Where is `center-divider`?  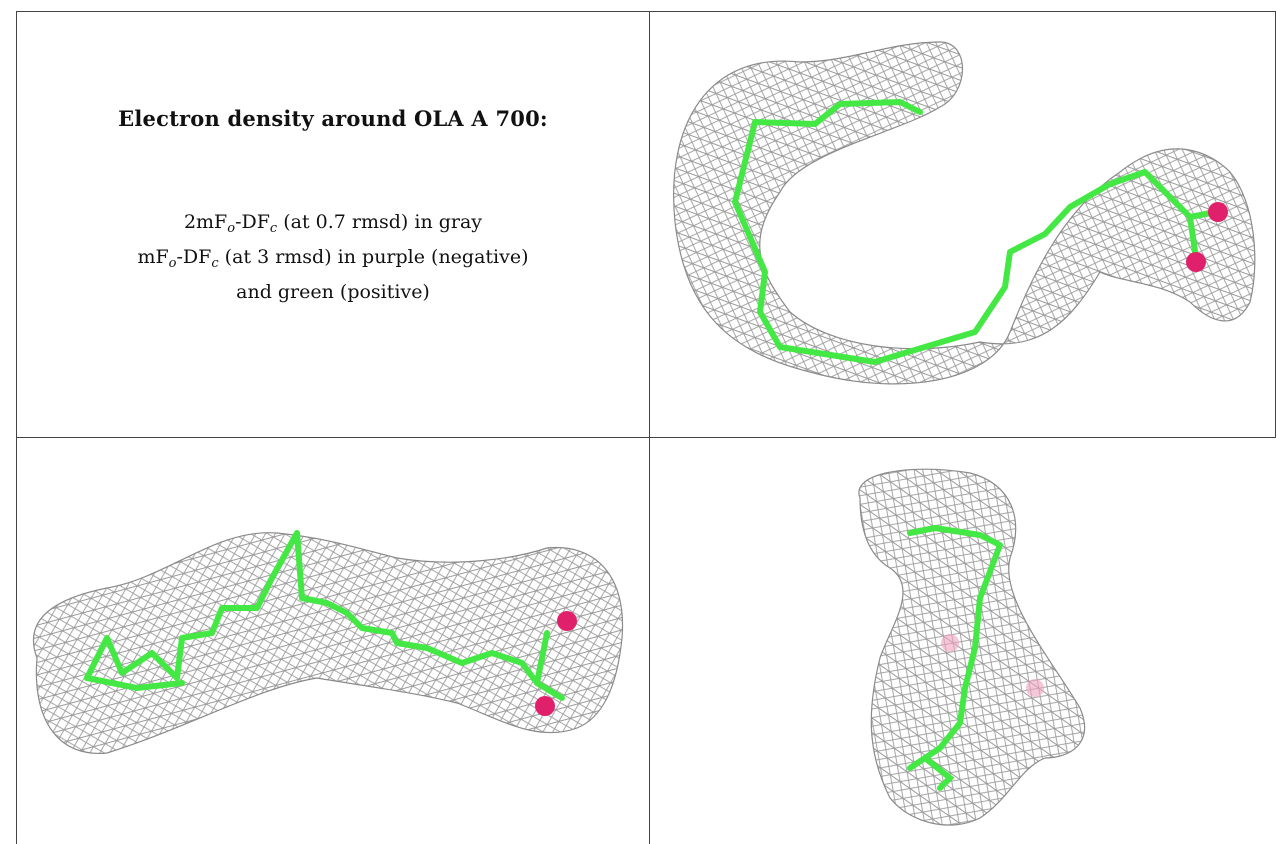
center-divider is located at coordinates (649, 427).